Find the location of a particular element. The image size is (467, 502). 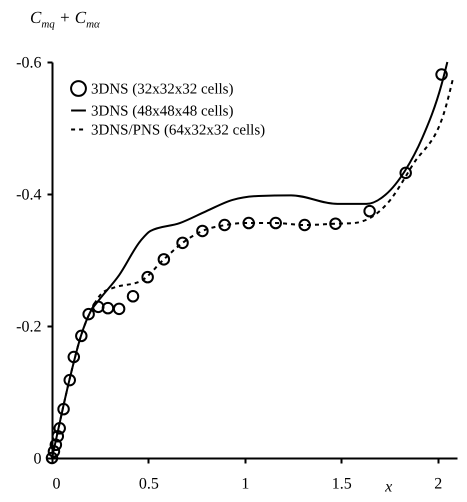

x-tick-label: 1 is located at coordinates (245, 484).